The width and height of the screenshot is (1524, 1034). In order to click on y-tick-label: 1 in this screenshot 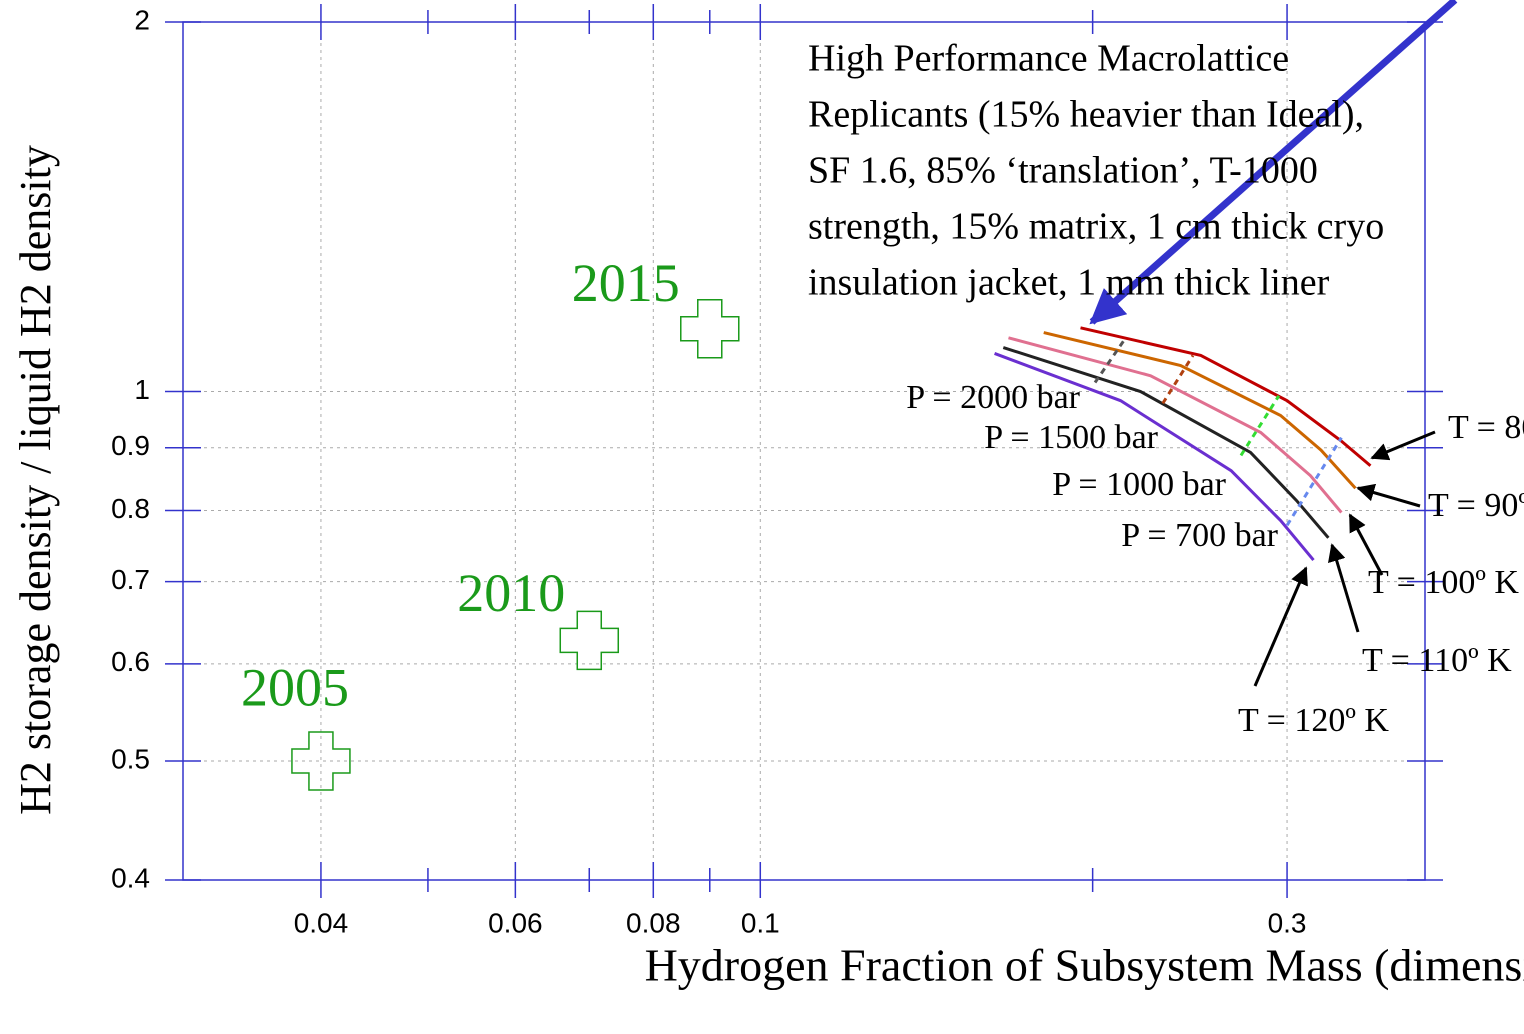, I will do `click(142, 389)`.